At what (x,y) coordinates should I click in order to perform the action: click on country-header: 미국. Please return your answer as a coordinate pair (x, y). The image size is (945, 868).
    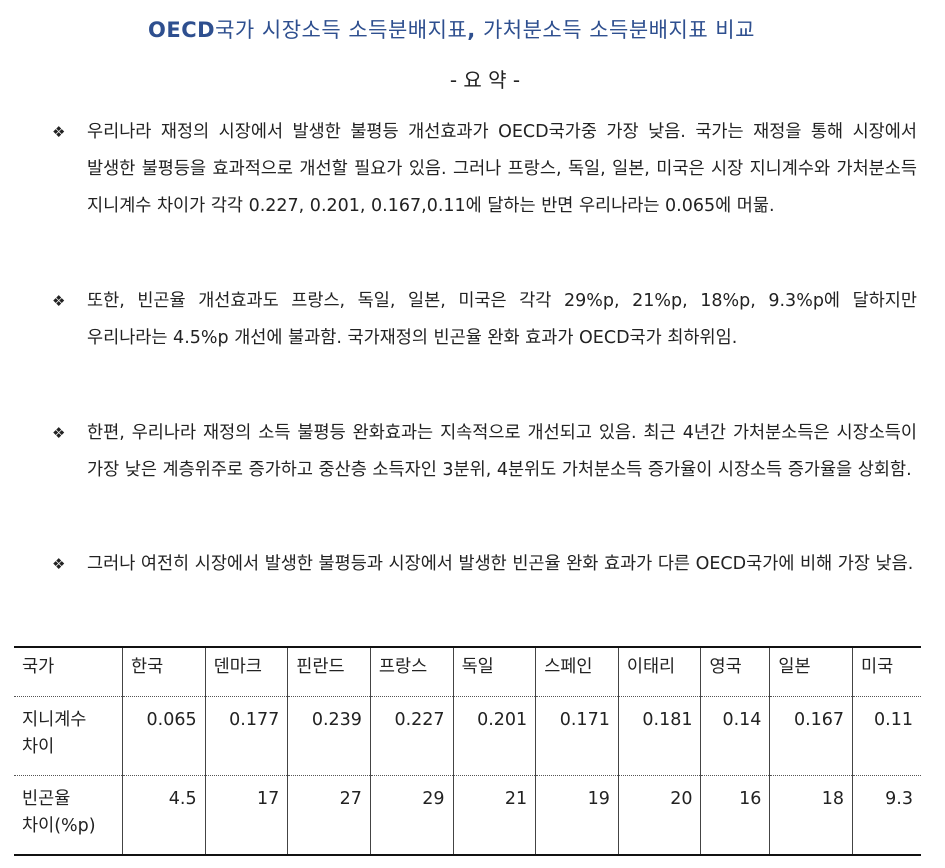
    Looking at the image, I should click on (886, 671).